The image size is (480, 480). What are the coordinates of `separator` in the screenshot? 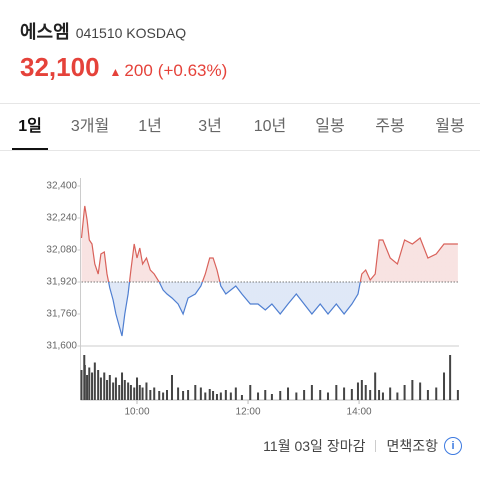 It's located at (376, 446).